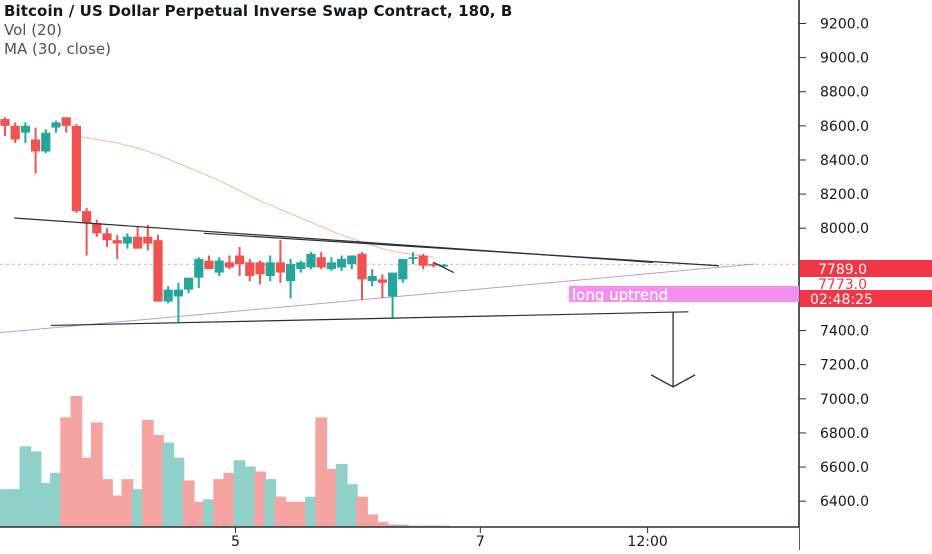 This screenshot has width=932, height=554. I want to click on uptrend-layer, so click(377, 298).